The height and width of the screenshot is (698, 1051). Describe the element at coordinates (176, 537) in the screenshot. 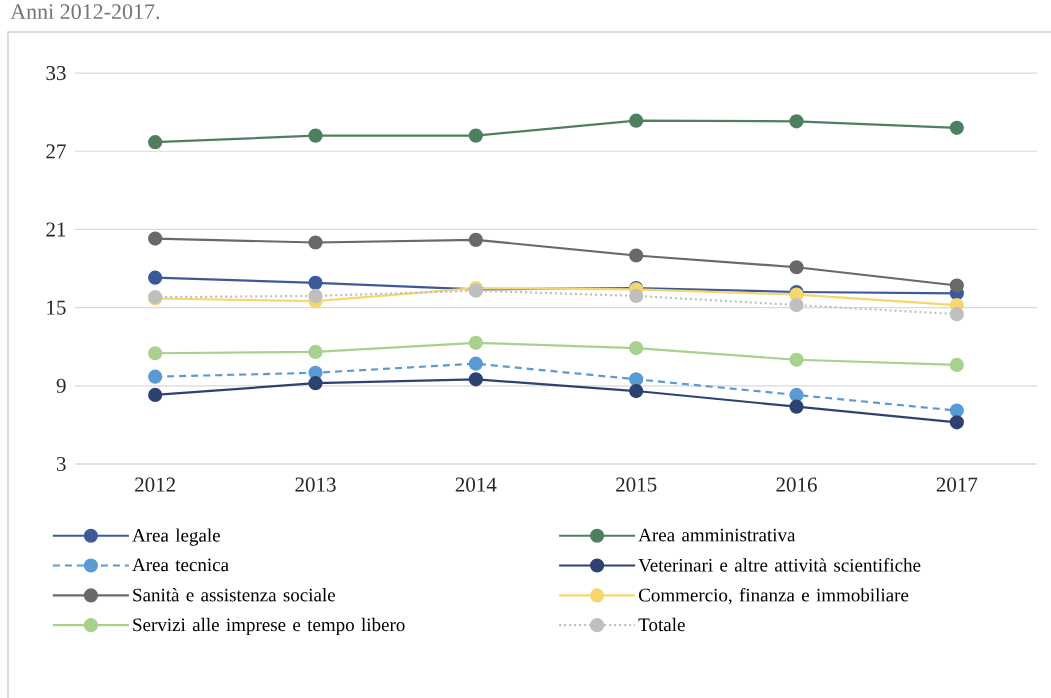

I see `legend-label: Area legale` at that location.